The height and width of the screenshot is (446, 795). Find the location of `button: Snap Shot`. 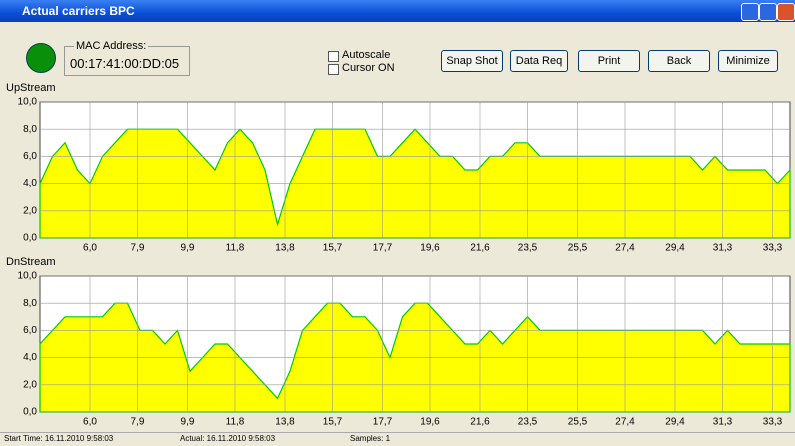

button: Snap Shot is located at coordinates (472, 61).